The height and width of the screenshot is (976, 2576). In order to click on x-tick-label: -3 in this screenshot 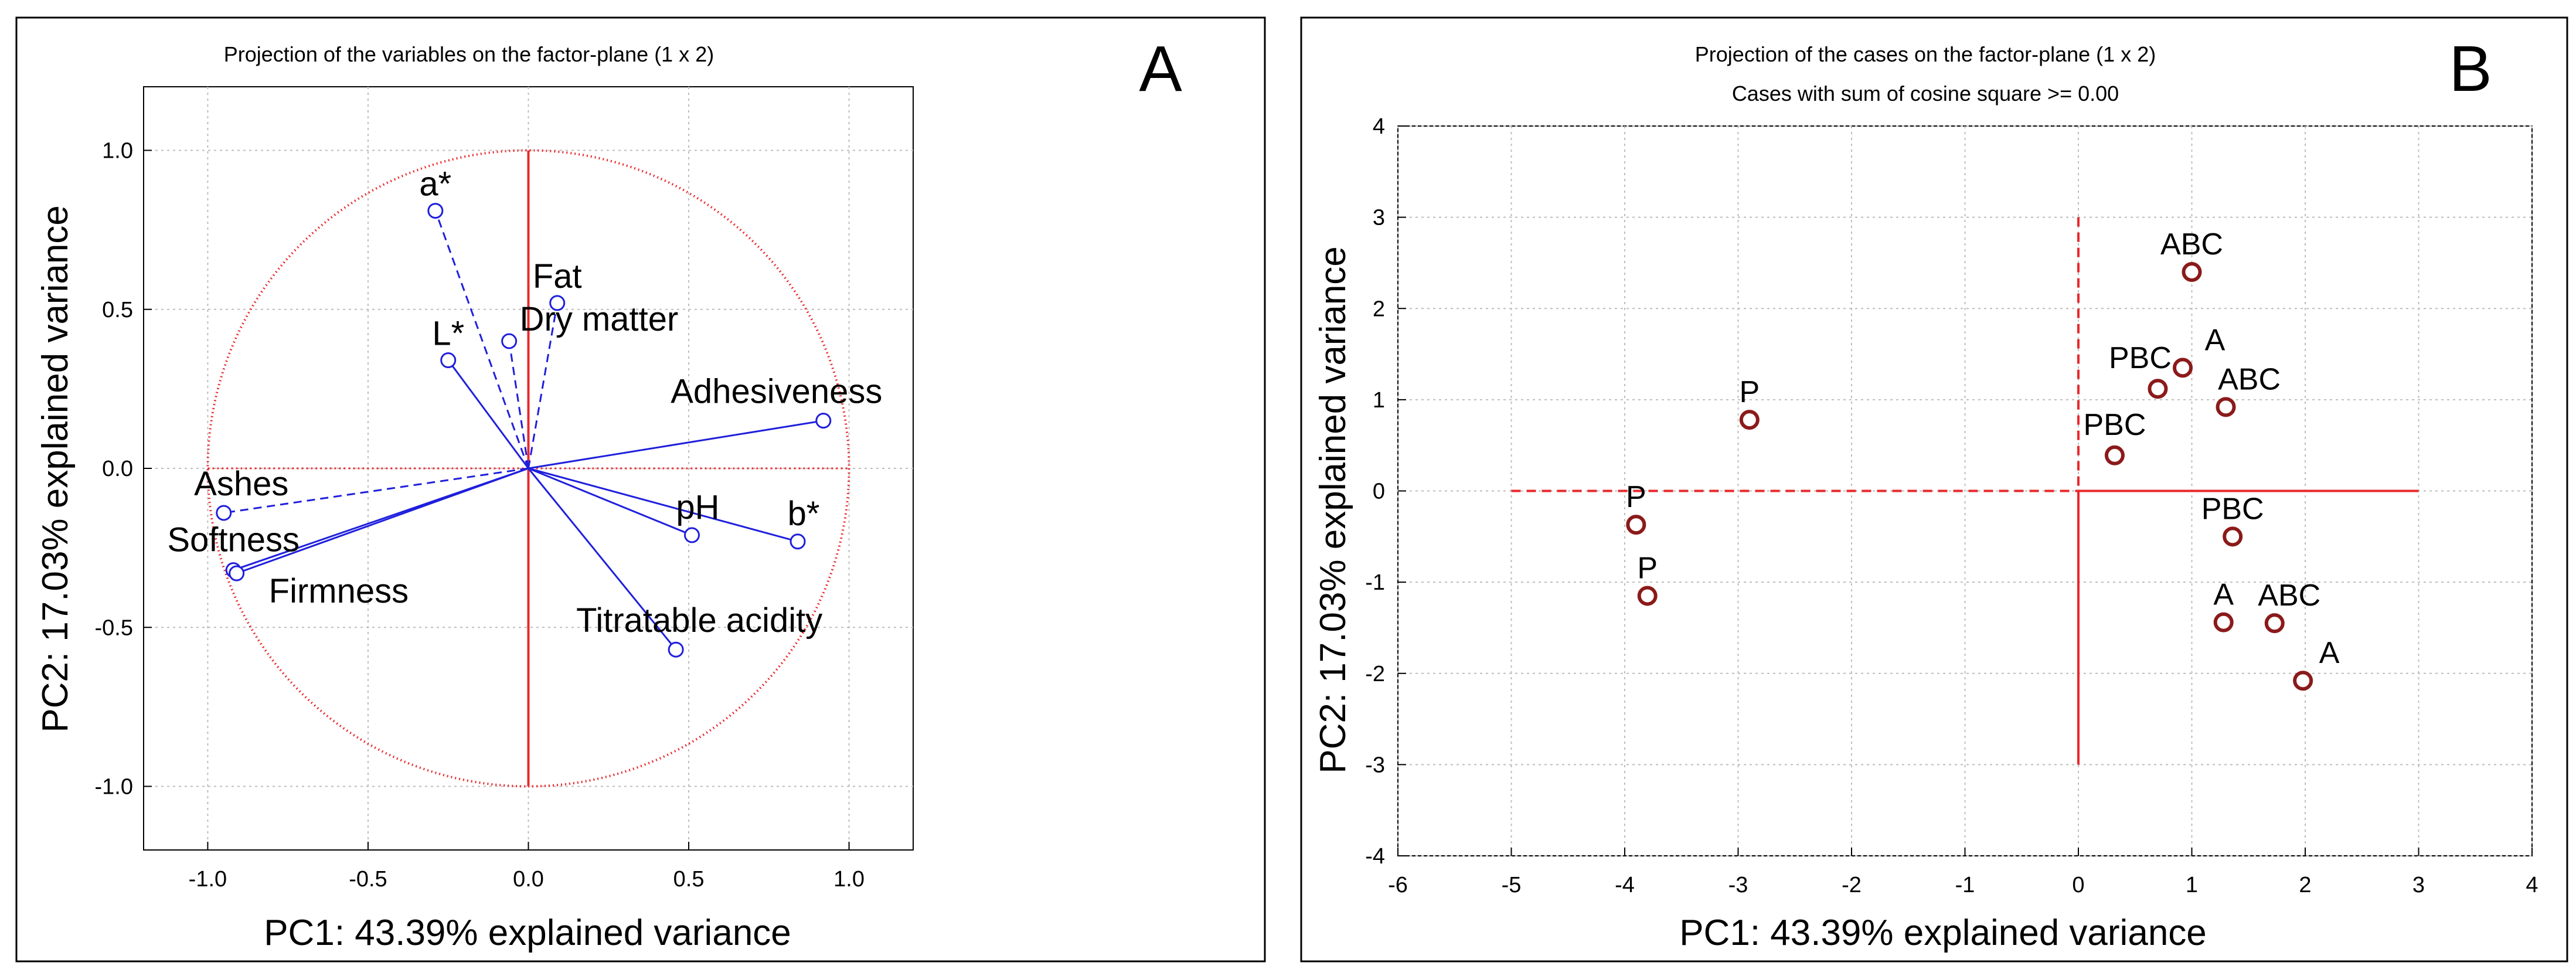, I will do `click(1738, 885)`.